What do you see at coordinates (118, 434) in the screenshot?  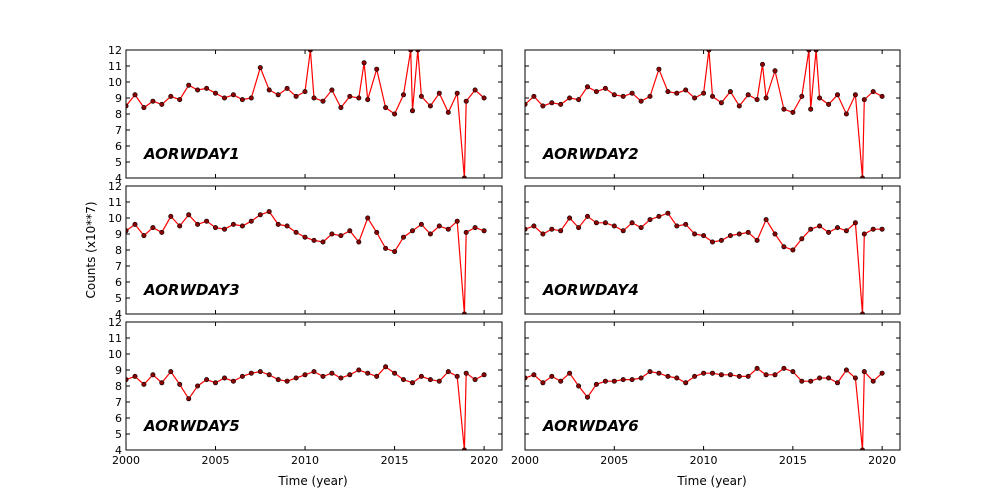 I see `y-tick-label: 5` at bounding box center [118, 434].